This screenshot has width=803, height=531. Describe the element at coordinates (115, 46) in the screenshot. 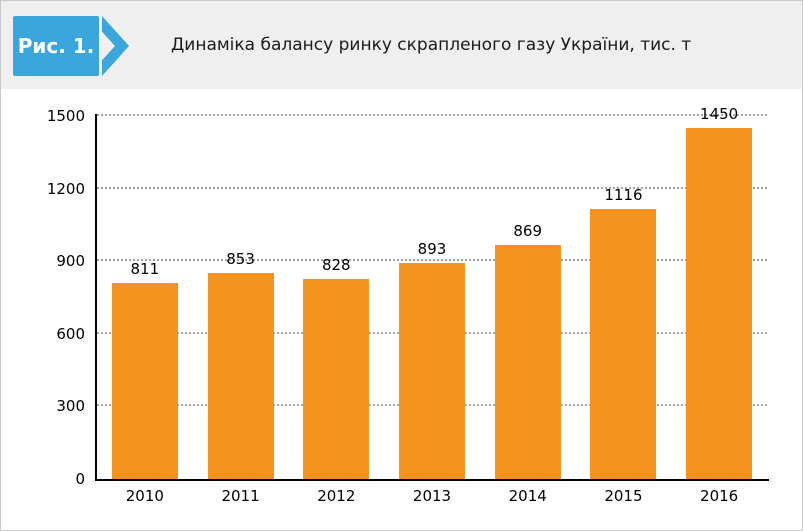

I see `chevron-right-icon` at that location.